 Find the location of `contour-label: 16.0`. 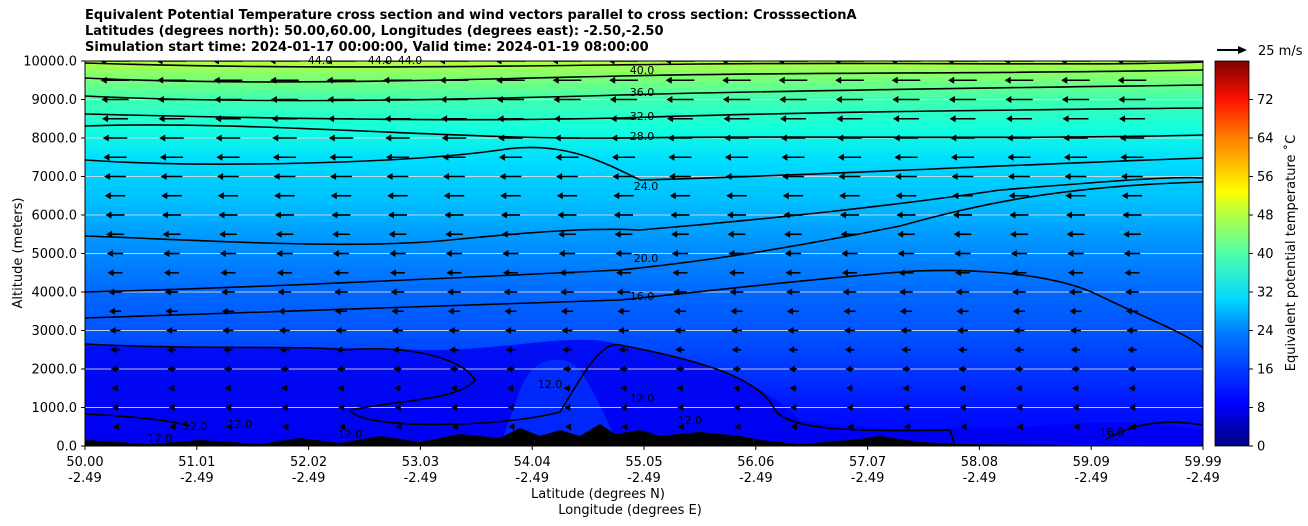

contour-label: 16.0 is located at coordinates (642, 296).